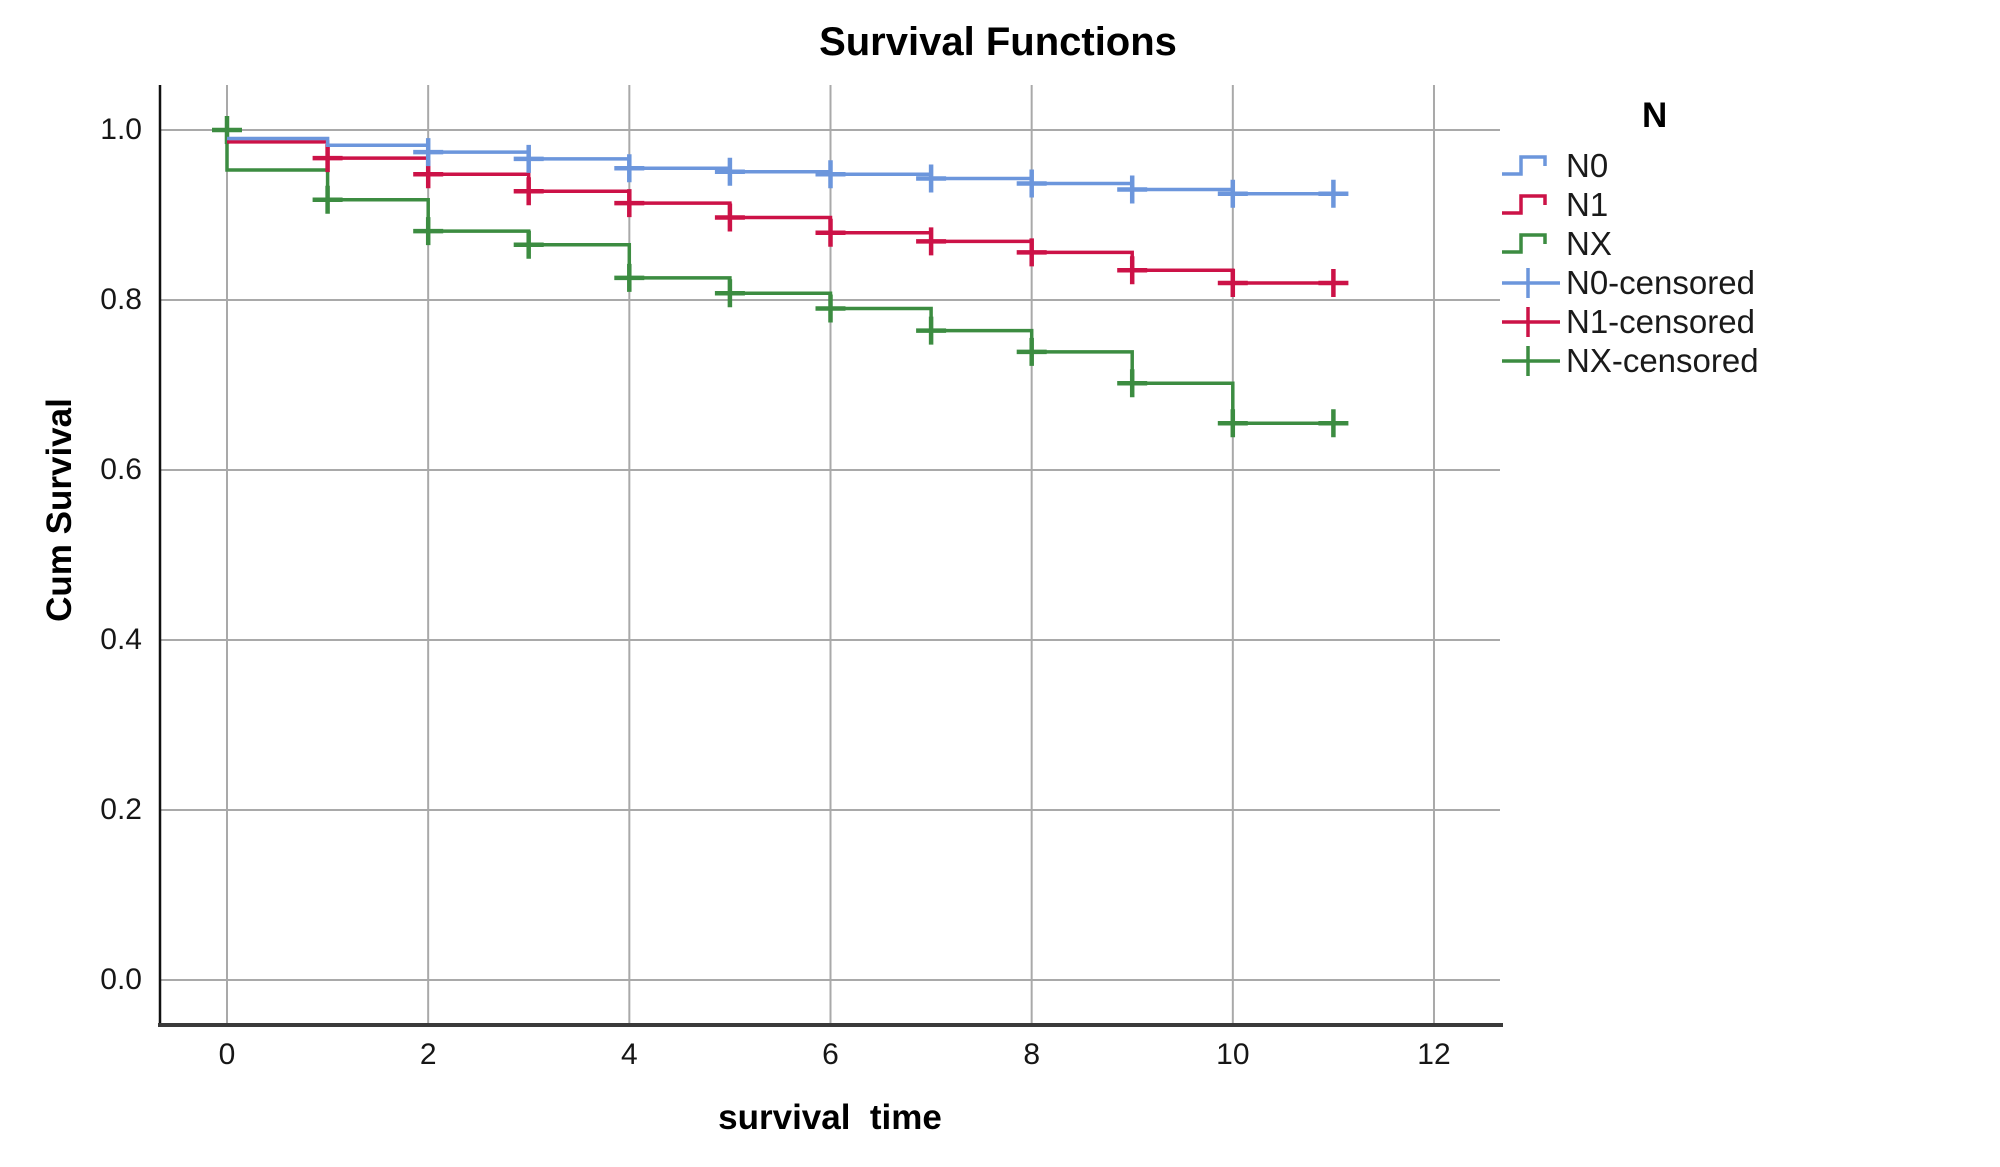 The image size is (2000, 1167). What do you see at coordinates (121, 299) in the screenshot?
I see `y-tick-label: 0.8` at bounding box center [121, 299].